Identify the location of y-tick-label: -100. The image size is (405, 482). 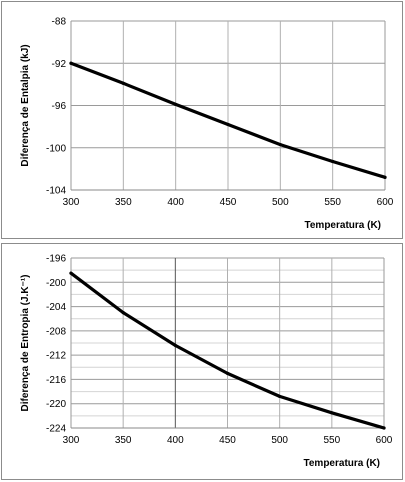
(56, 148).